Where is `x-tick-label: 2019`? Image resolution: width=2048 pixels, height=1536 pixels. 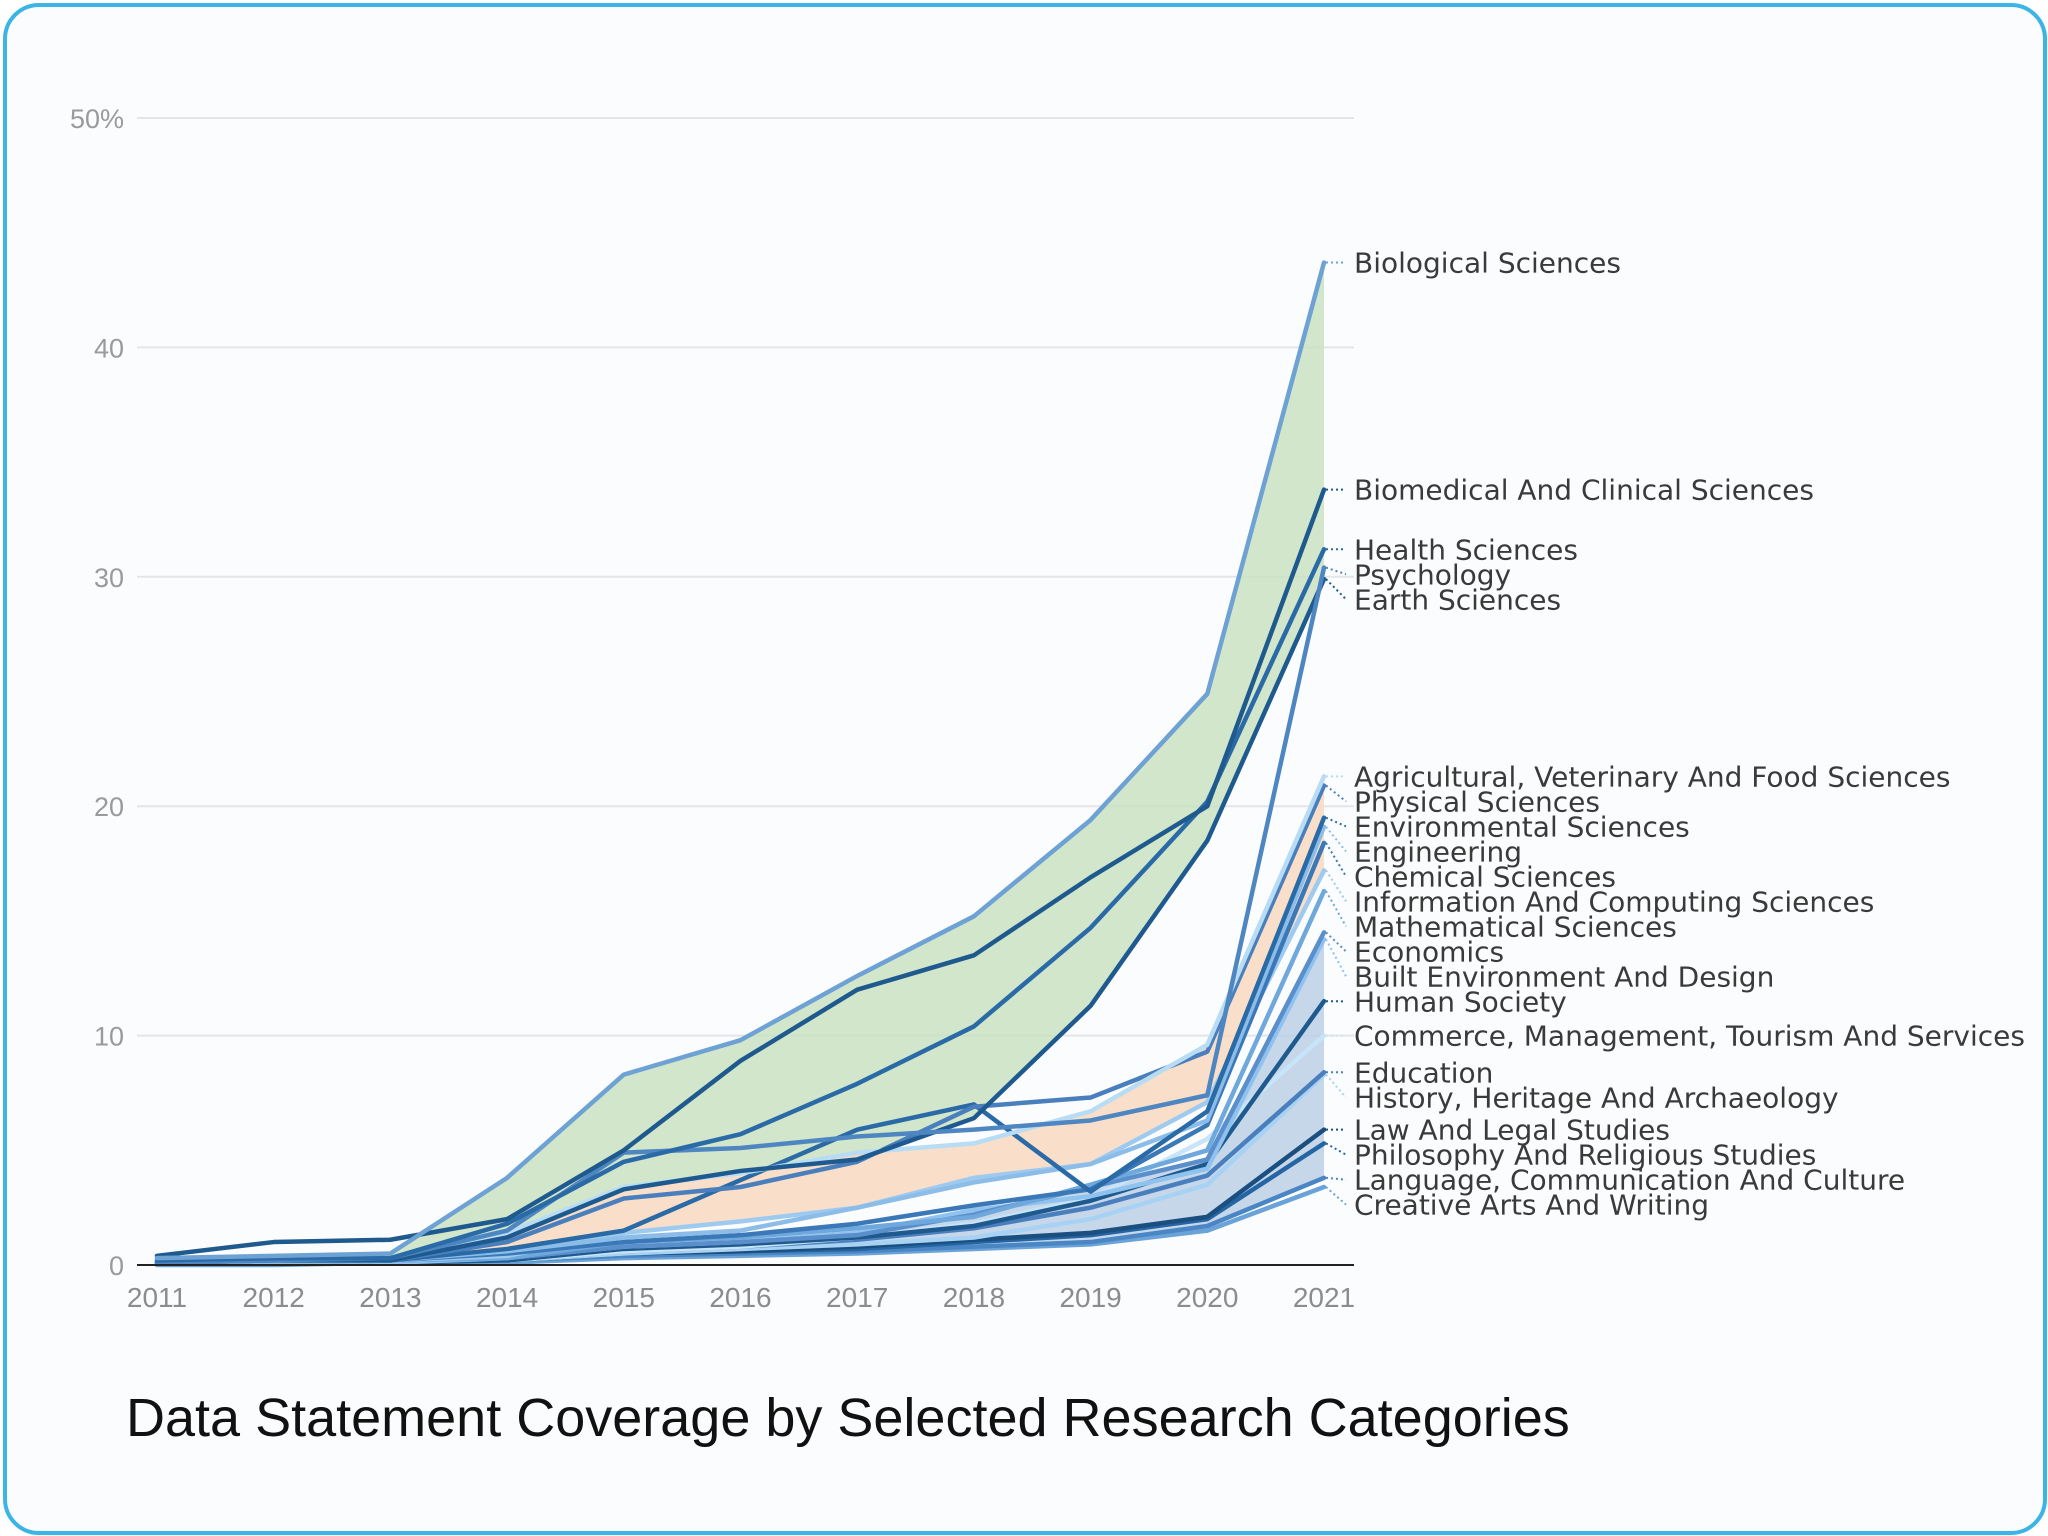
x-tick-label: 2019 is located at coordinates (1090, 1297).